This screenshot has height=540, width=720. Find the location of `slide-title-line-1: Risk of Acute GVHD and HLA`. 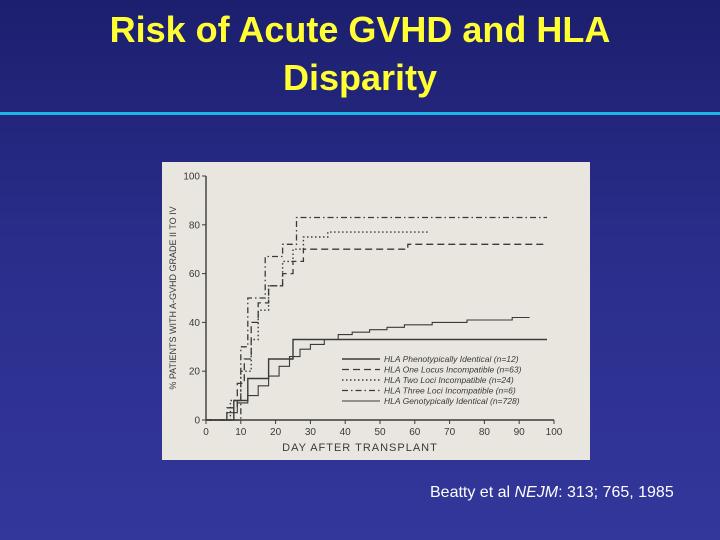

slide-title-line-1: Risk of Acute GVHD and HLA is located at coordinates (360, 29).